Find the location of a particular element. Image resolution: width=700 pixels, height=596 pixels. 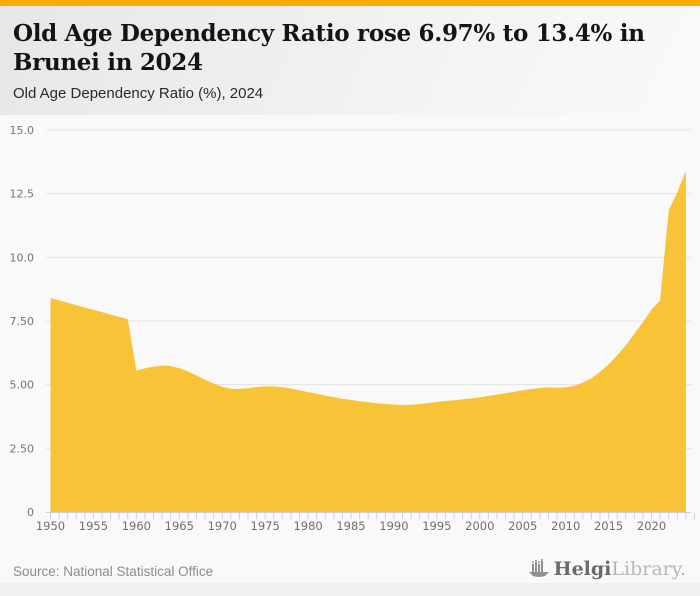

top-accent-bar is located at coordinates (350, 3).